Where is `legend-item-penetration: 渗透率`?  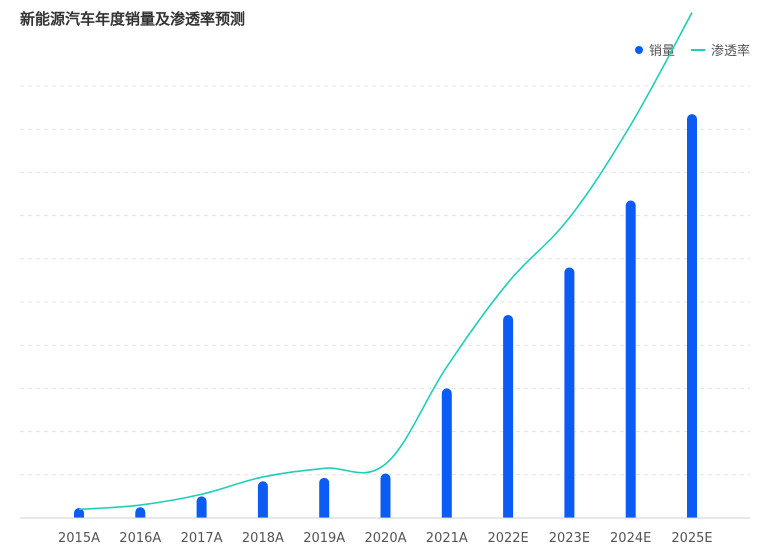
legend-item-penetration: 渗透率 is located at coordinates (720, 49).